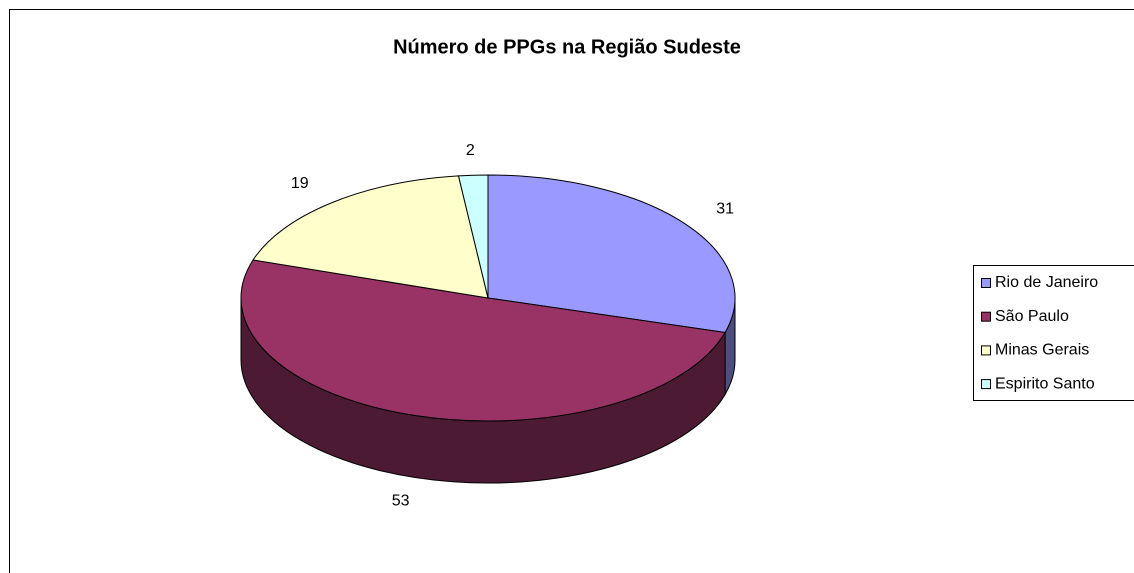  Describe the element at coordinates (567, 47) in the screenshot. I see `chart-title: Número de PPGs na Região Sudeste` at that location.